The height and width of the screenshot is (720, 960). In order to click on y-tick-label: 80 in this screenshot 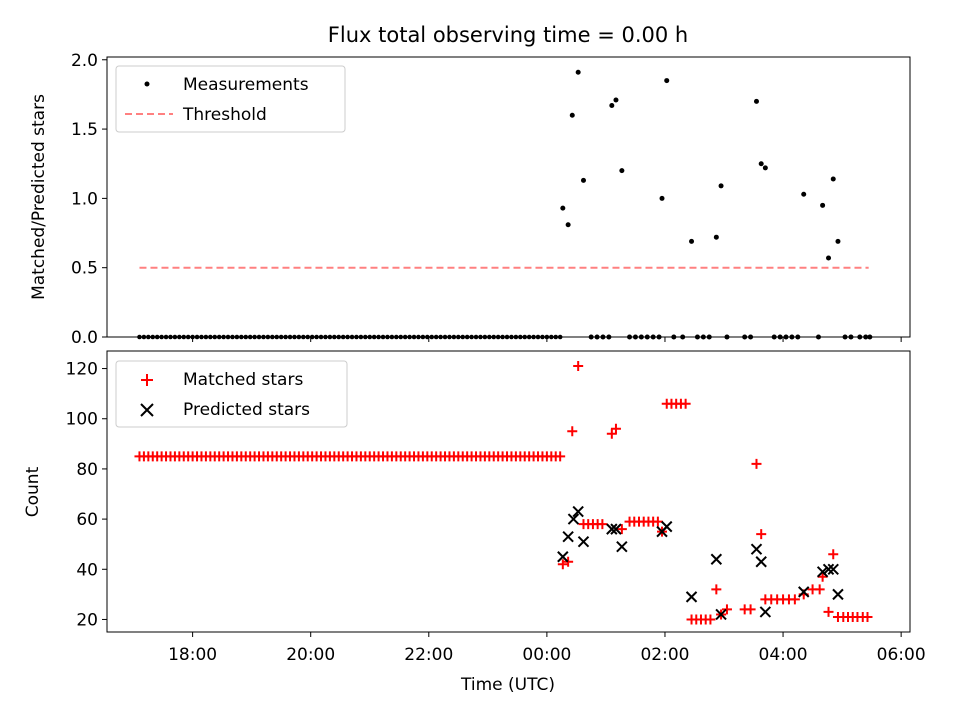, I will do `click(87, 470)`.